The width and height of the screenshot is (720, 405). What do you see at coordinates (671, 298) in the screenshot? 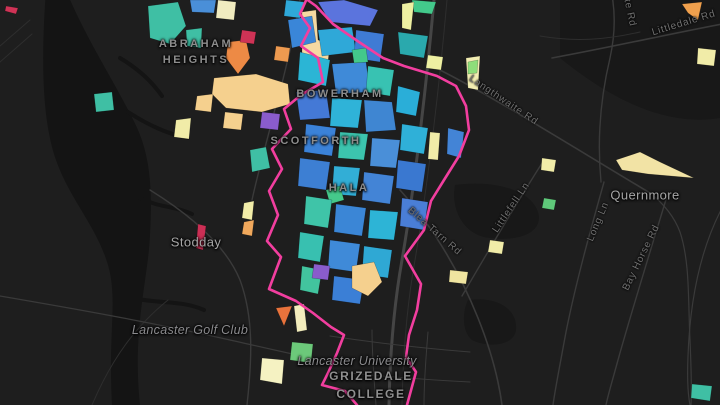
I see `road-quernmore-link` at bounding box center [671, 298].